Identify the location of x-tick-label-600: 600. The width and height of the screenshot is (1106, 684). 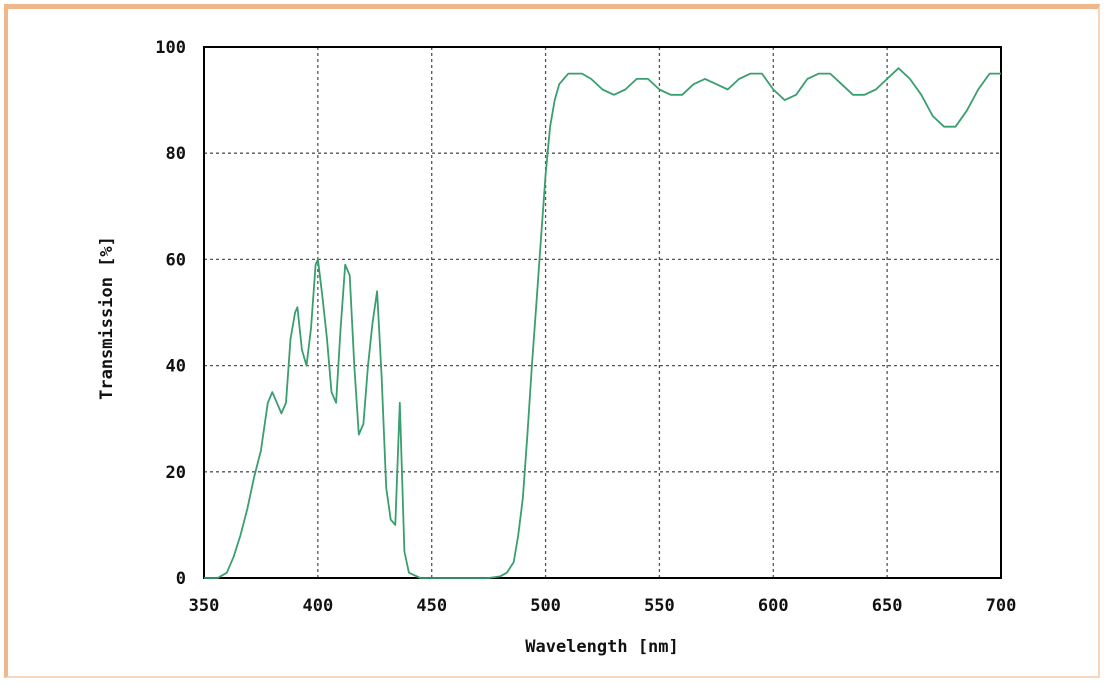
(773, 606).